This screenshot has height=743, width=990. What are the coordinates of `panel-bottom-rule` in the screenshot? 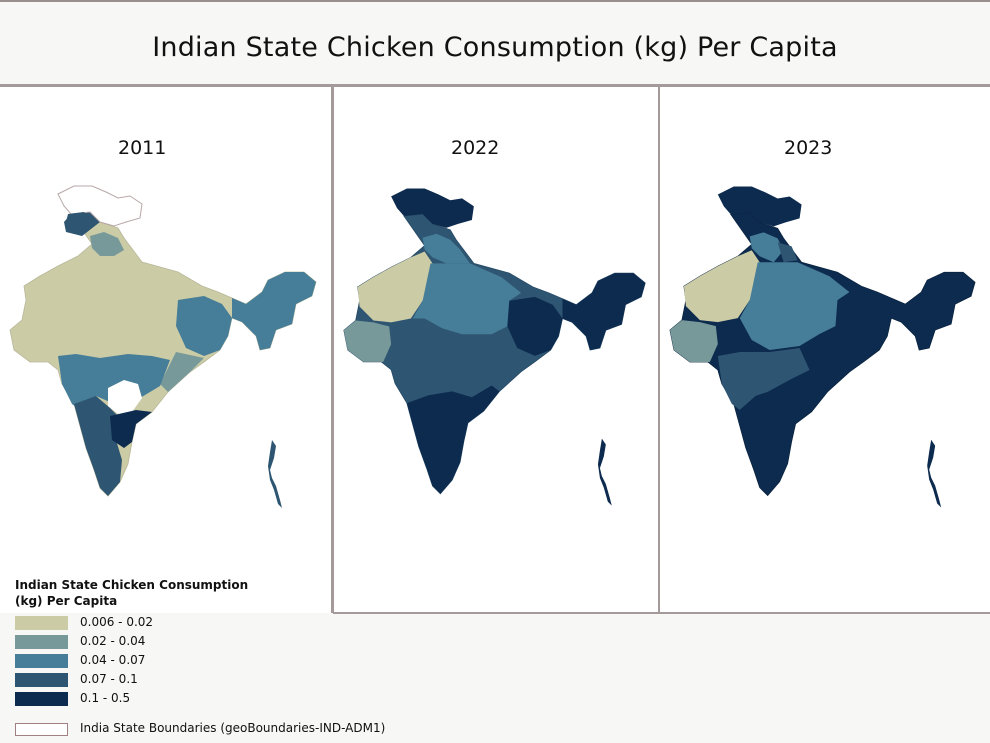 It's located at (661, 613).